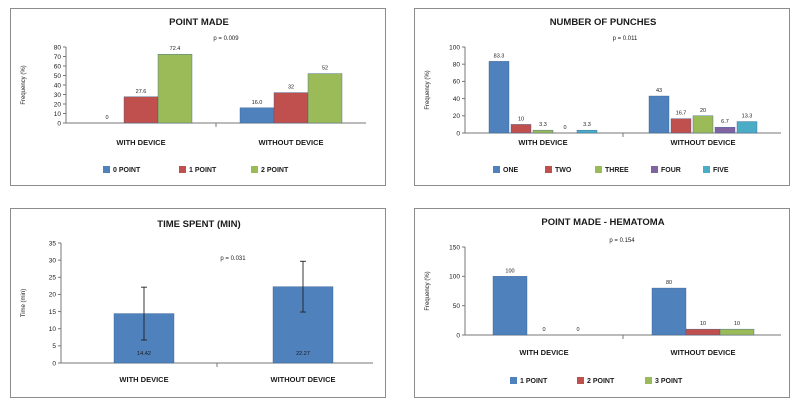 The width and height of the screenshot is (797, 408). Describe the element at coordinates (257, 103) in the screenshot. I see `data-label: 16.0` at that location.